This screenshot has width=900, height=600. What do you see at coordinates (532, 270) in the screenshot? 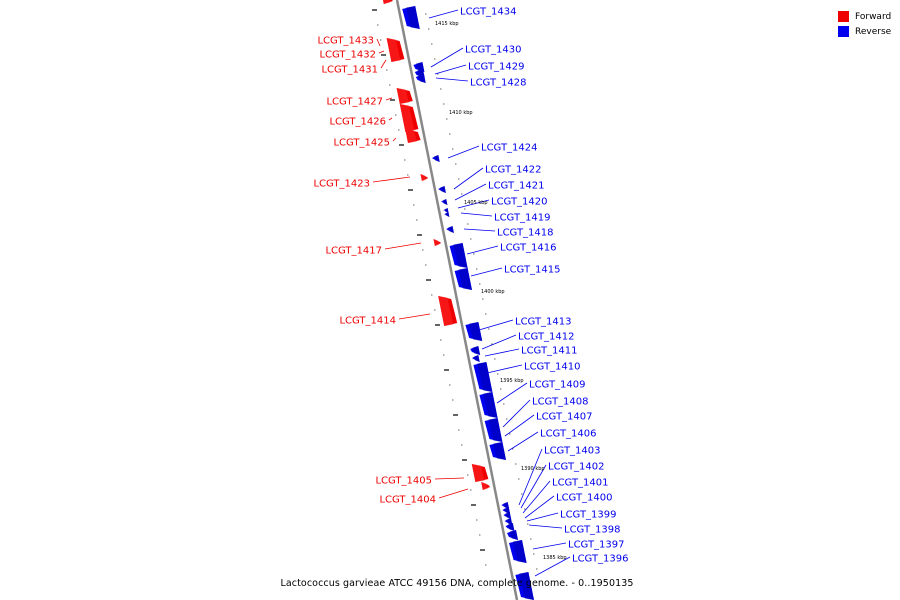
I see `reverse-gene-label: LCGT_1415` at bounding box center [532, 270].